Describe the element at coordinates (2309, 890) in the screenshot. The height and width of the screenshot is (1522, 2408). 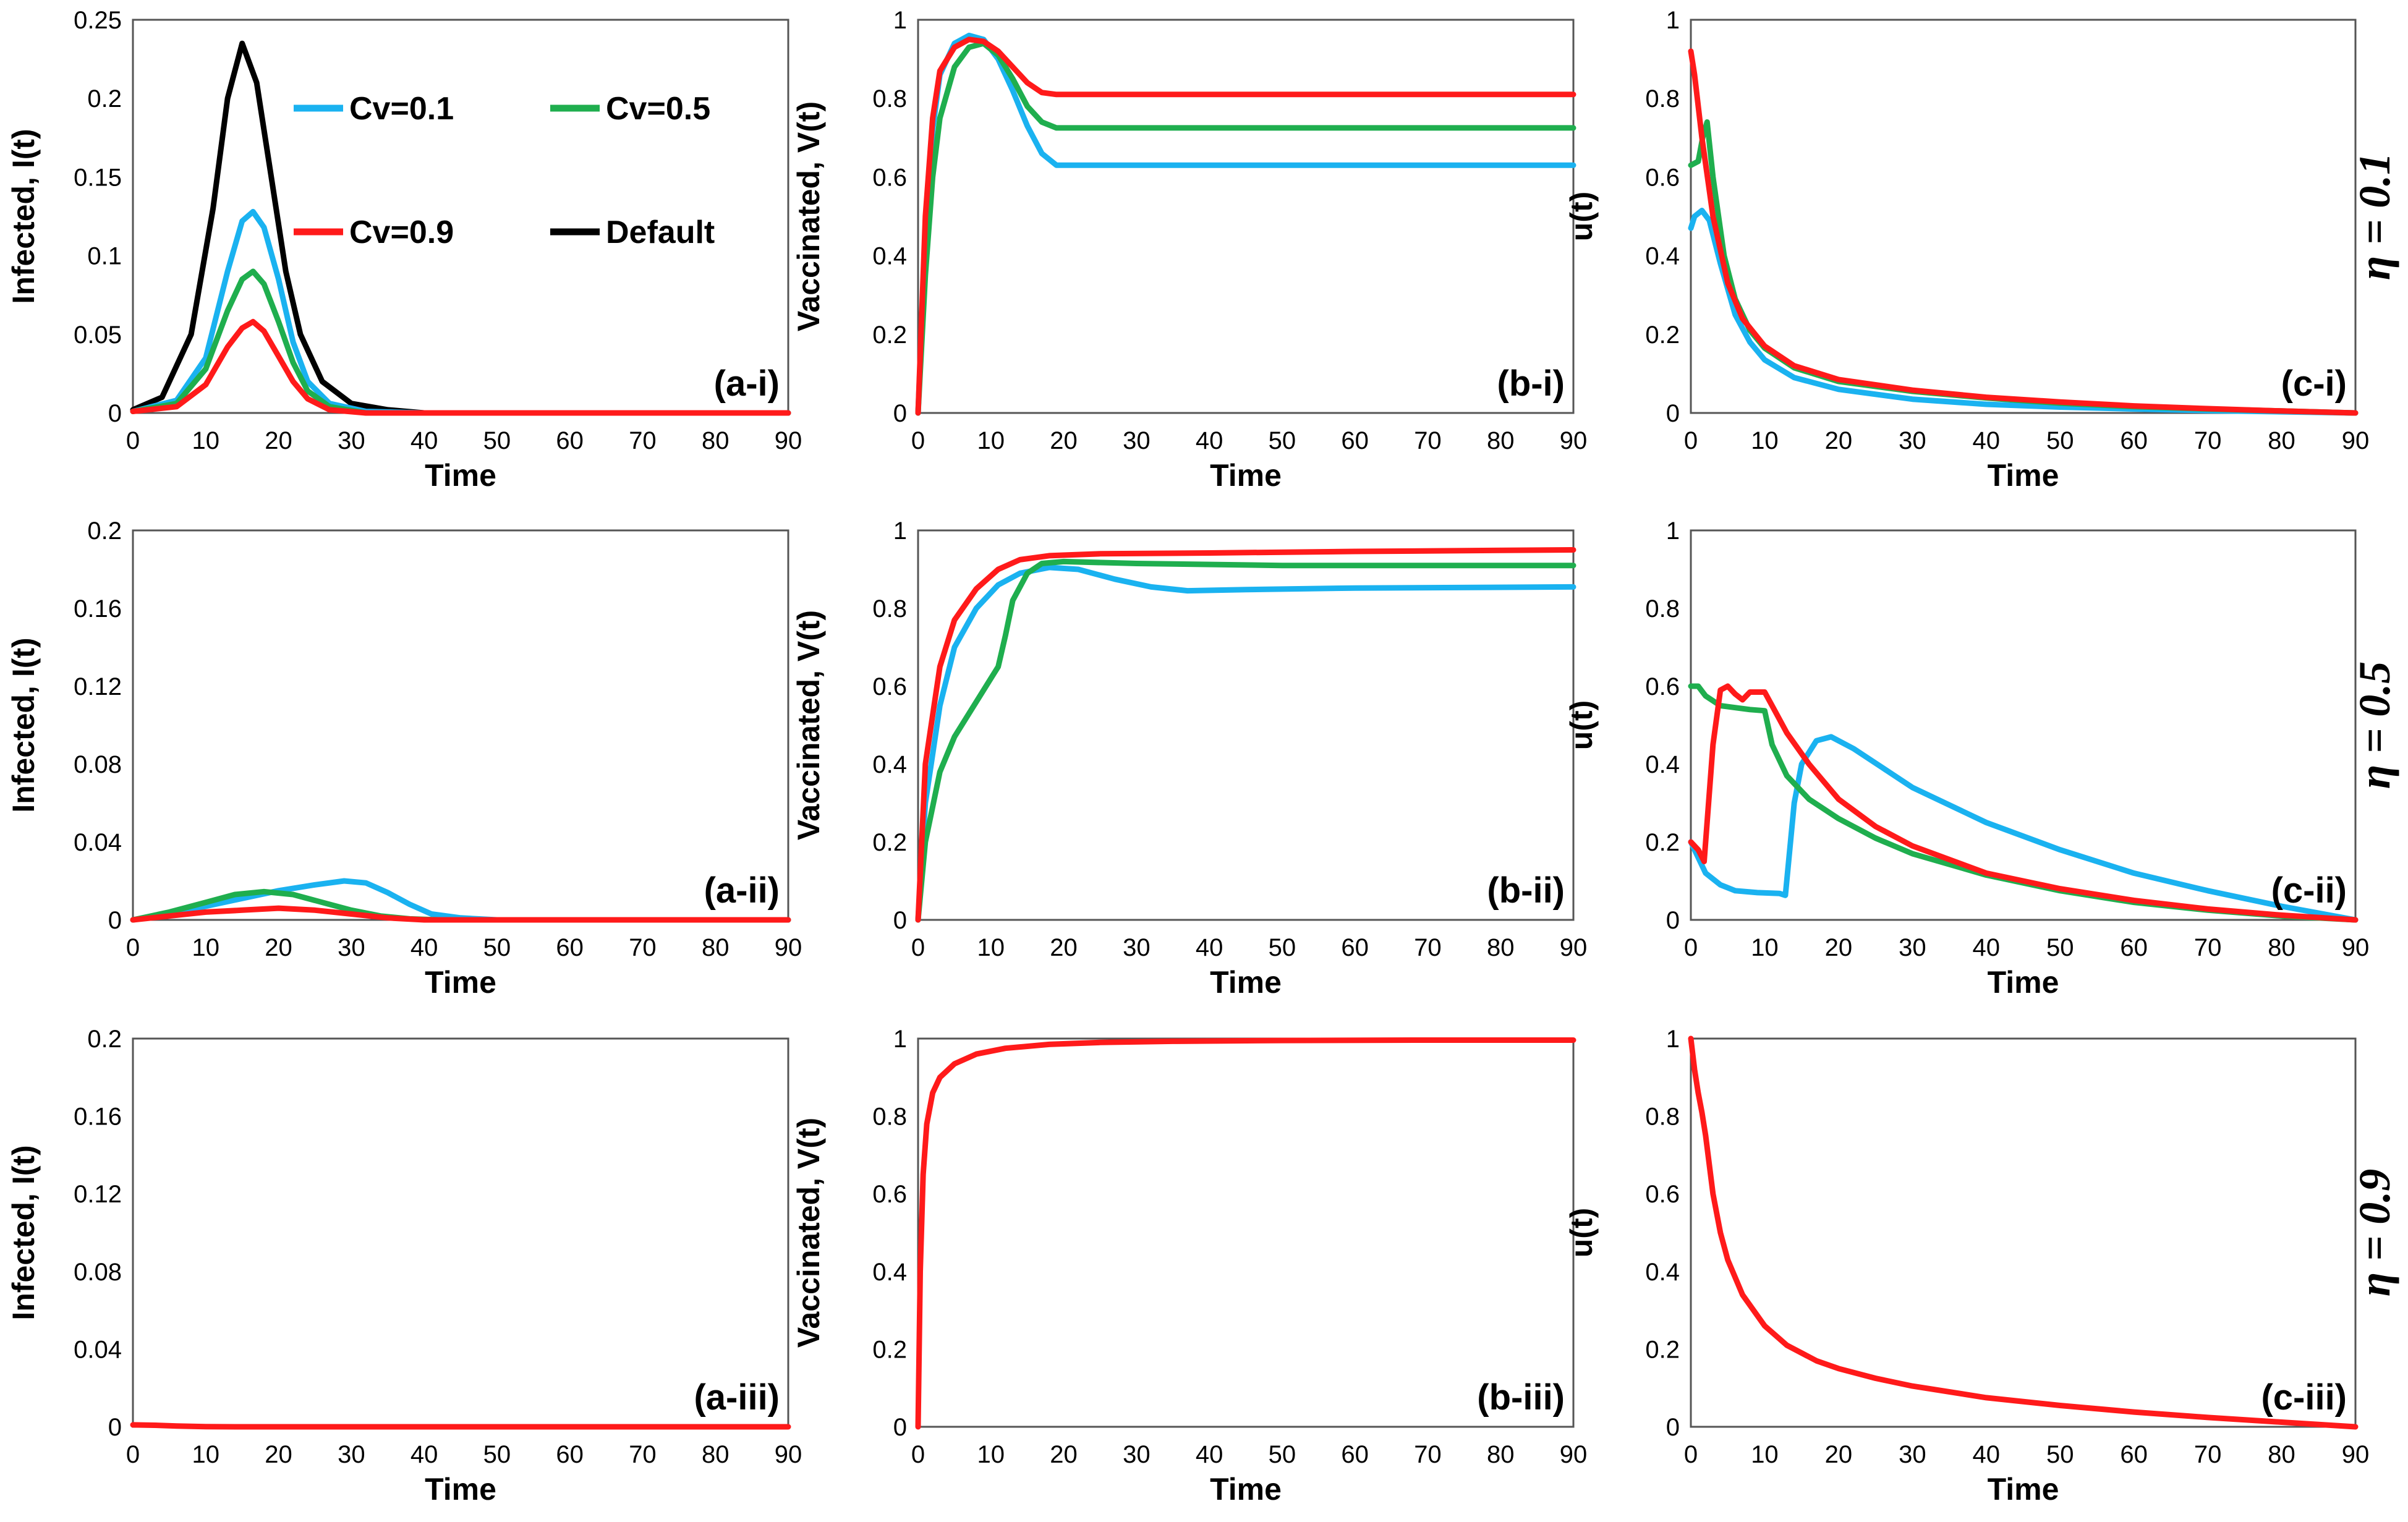
I see `panel-label: (c-ii)` at that location.